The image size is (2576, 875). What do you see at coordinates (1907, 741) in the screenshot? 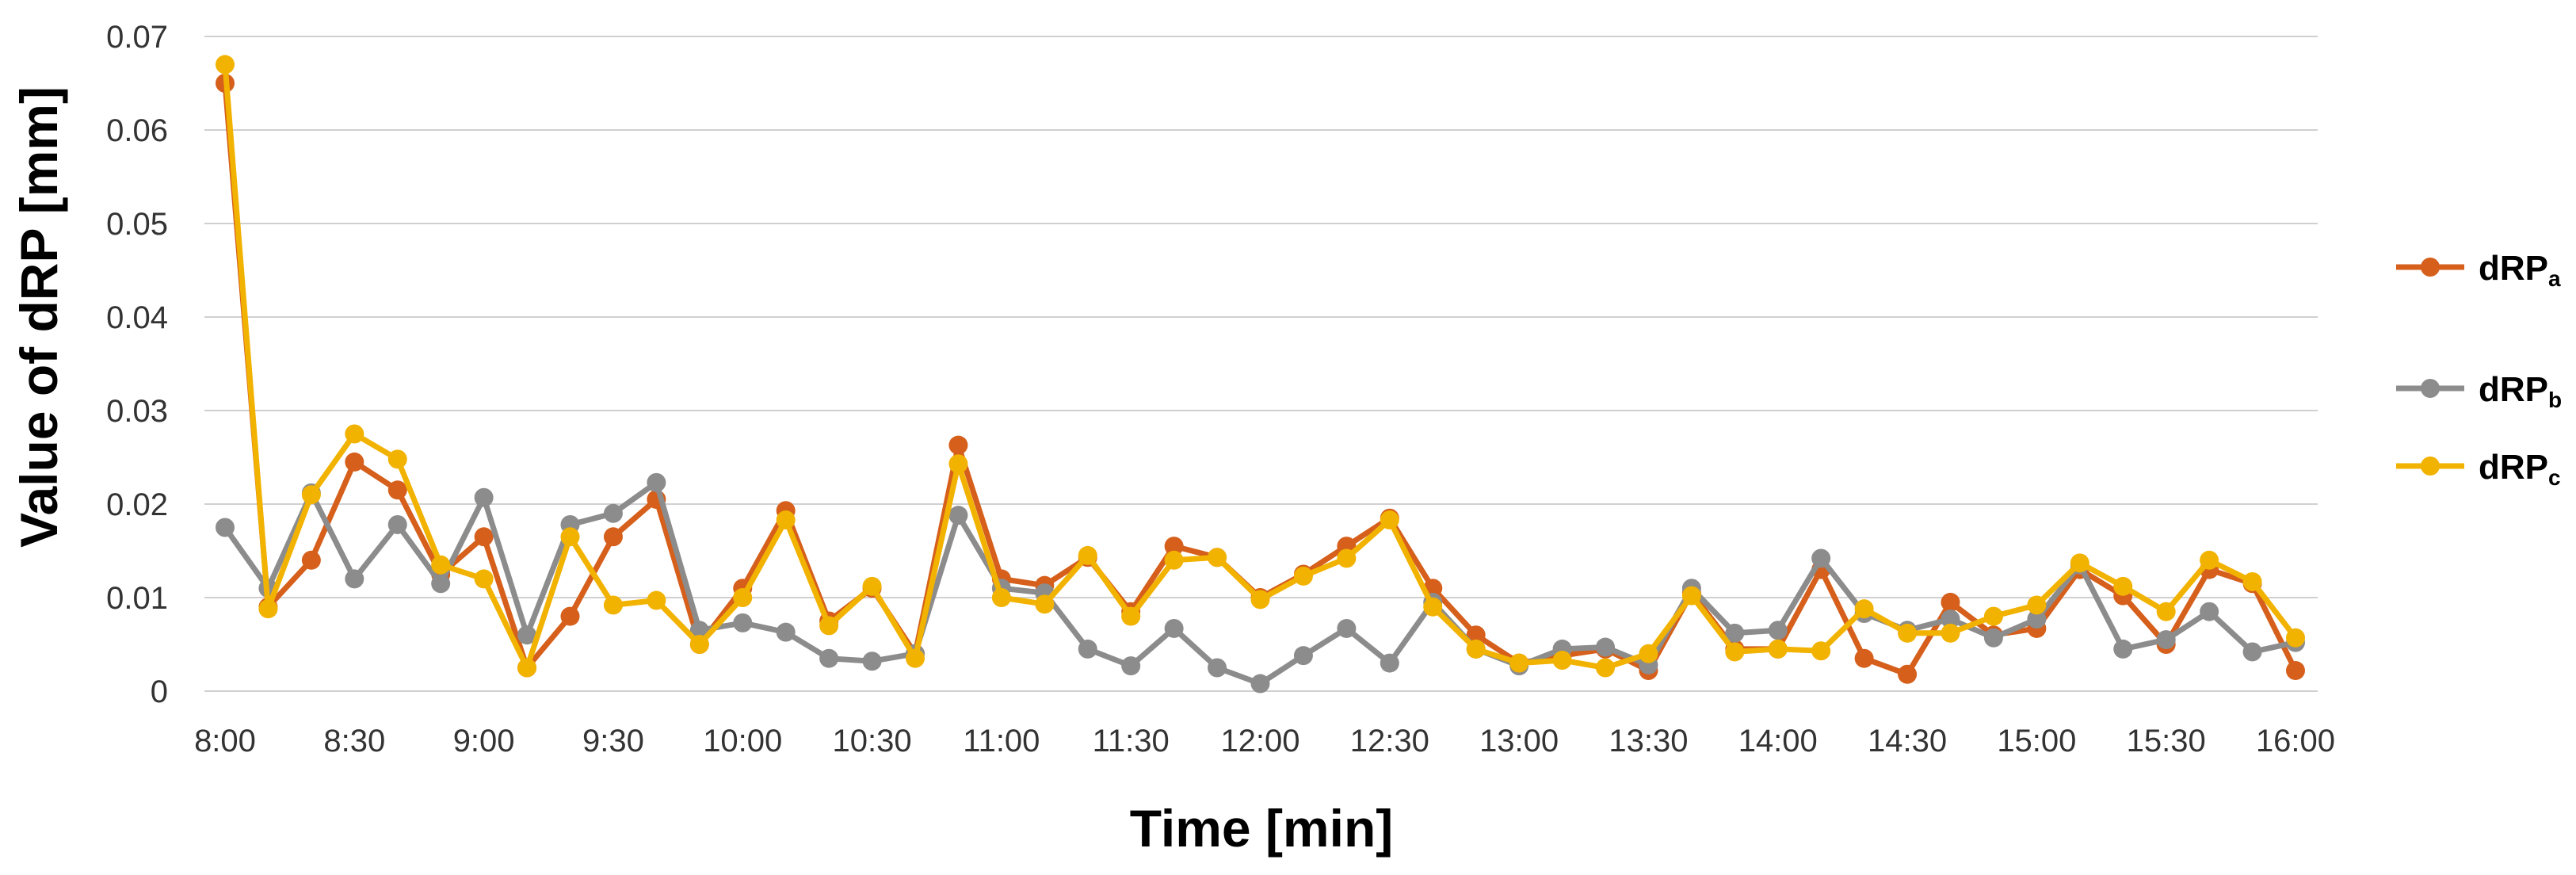
I see `x-tick-label: 14:30` at bounding box center [1907, 741].